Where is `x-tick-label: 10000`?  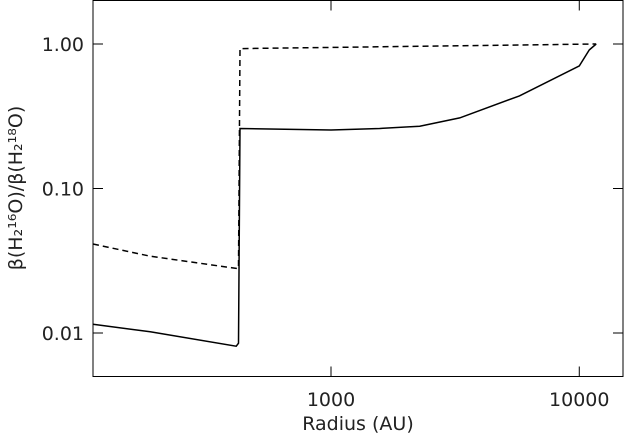
x-tick-label: 10000 is located at coordinates (579, 400).